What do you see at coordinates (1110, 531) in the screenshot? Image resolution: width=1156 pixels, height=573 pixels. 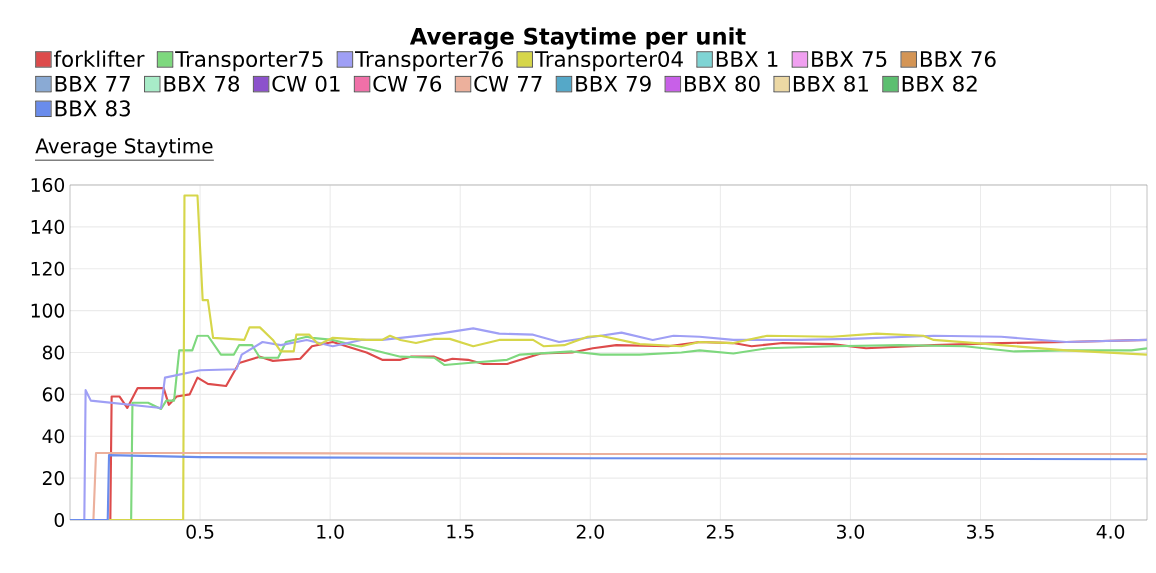 I see `x-tick-label: 4.0` at bounding box center [1110, 531].